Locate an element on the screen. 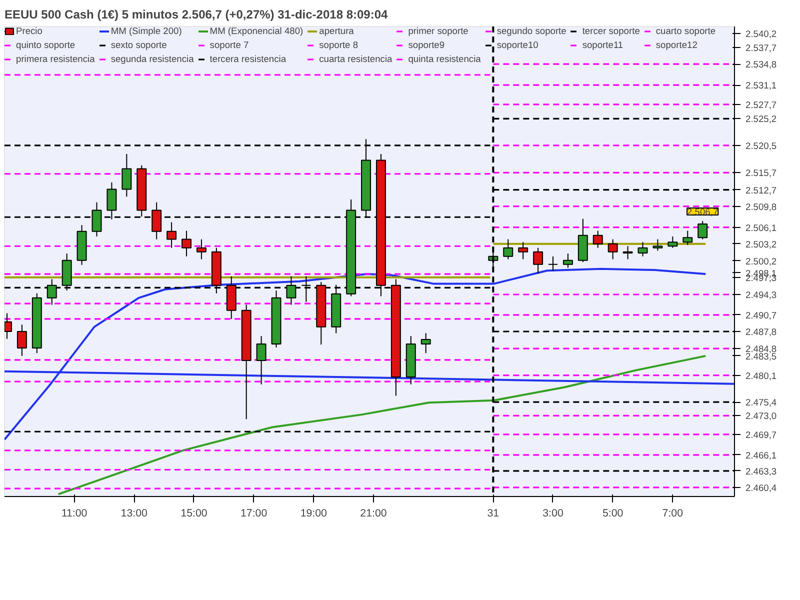  y-tick-label: 2.487,8 is located at coordinates (761, 331).